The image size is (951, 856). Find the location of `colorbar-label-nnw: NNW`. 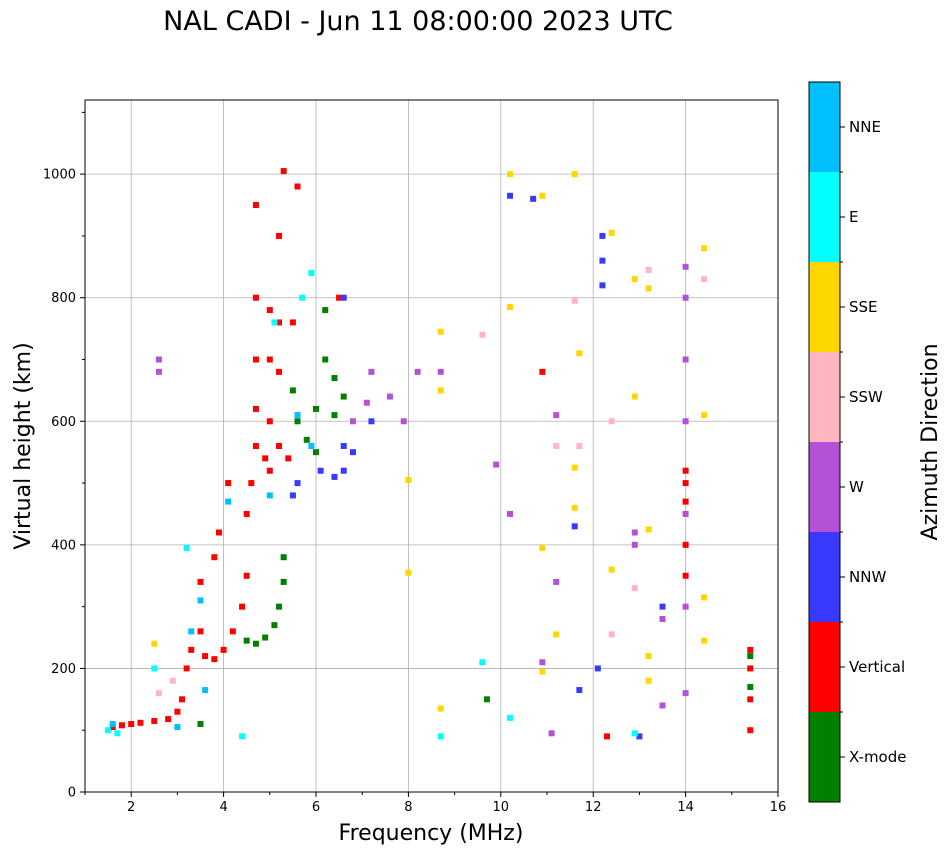

colorbar-label-nnw: NNW is located at coordinates (867, 577).